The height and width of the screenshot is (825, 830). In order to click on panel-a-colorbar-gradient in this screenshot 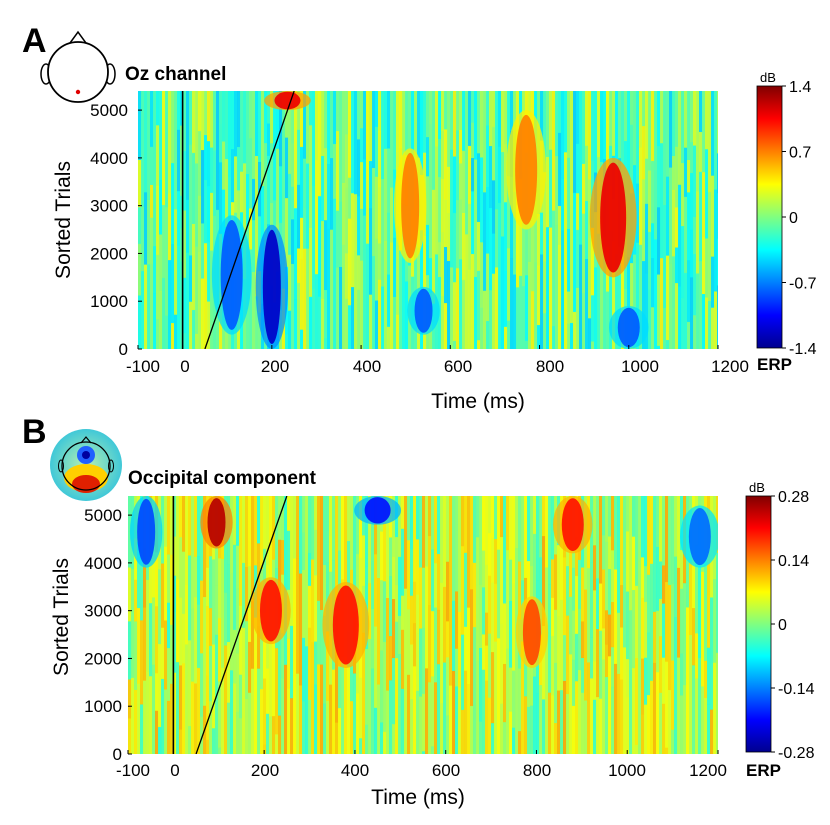, I will do `click(769, 217)`.